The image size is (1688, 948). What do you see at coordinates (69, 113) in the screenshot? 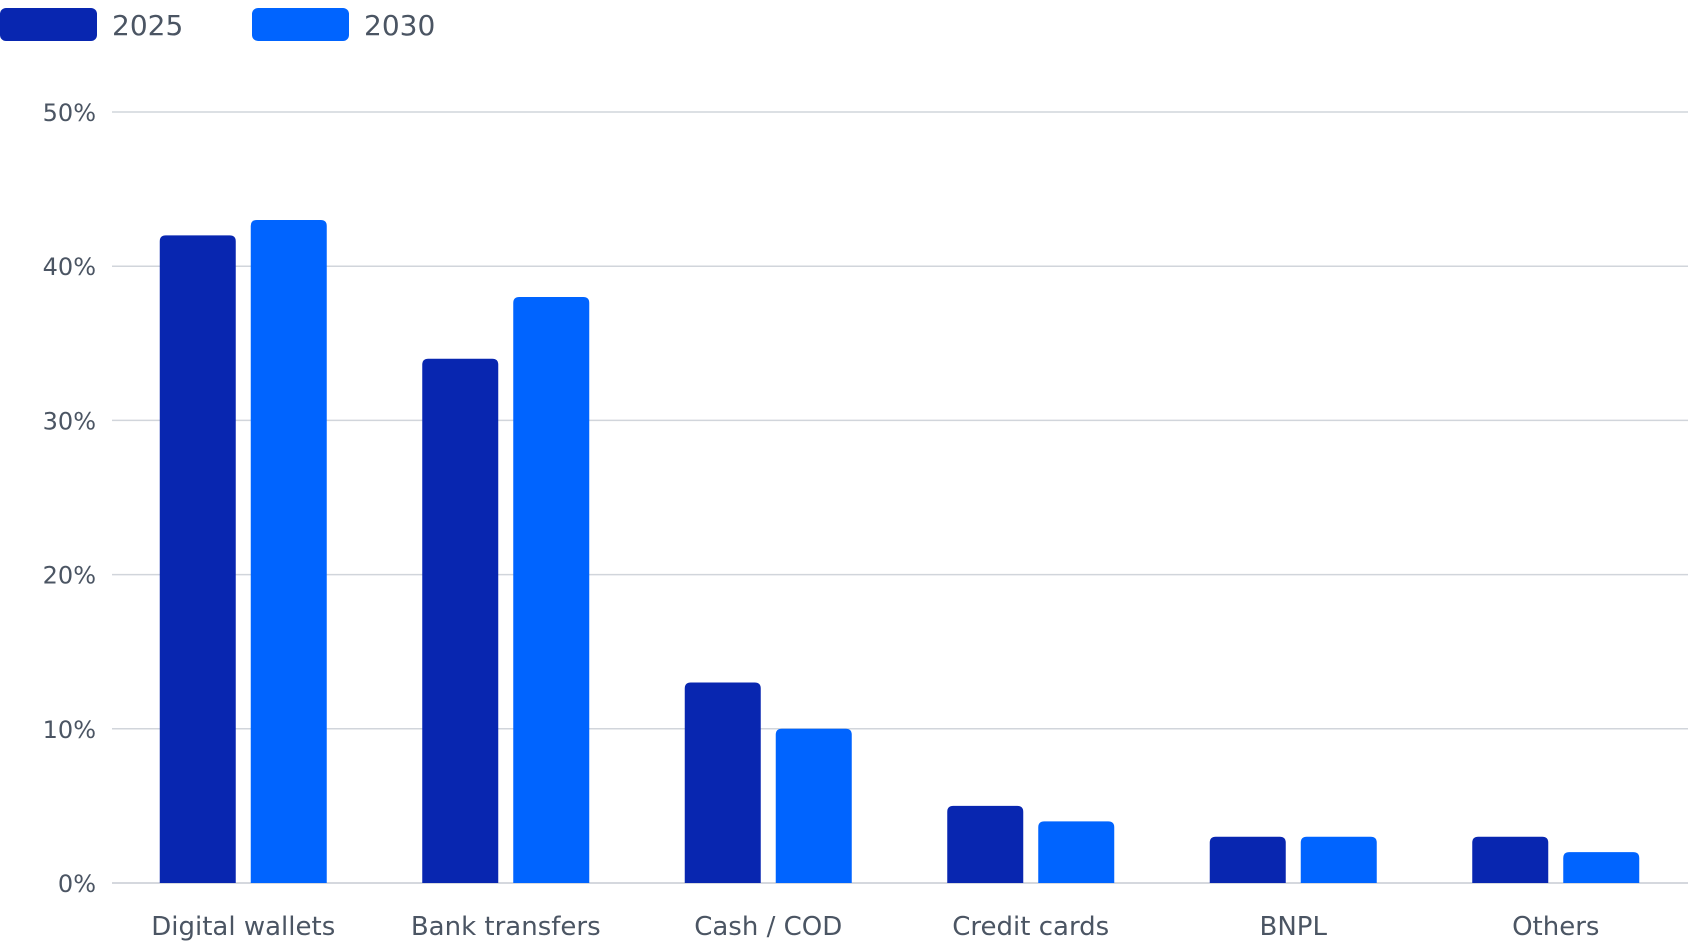
I see `y-tick-label: 50%` at bounding box center [69, 113].